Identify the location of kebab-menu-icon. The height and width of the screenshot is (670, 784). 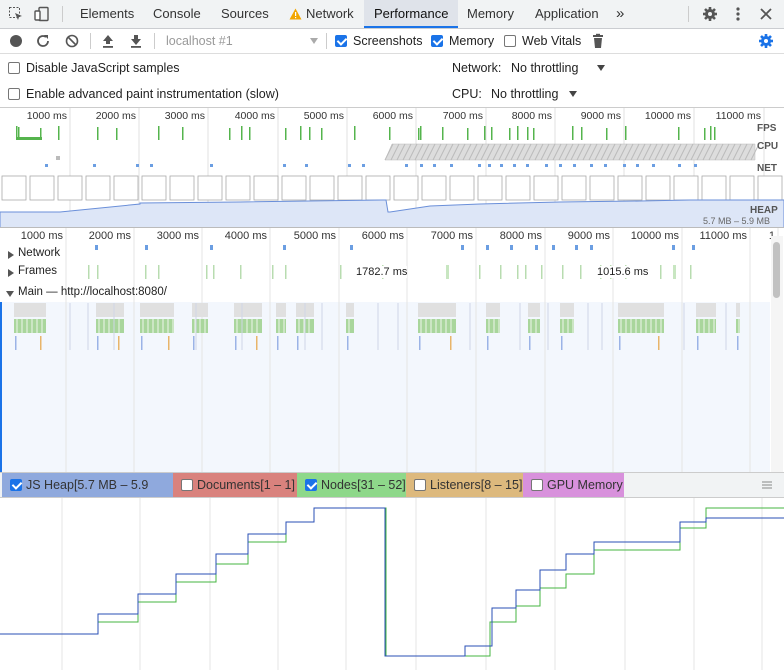
(738, 14).